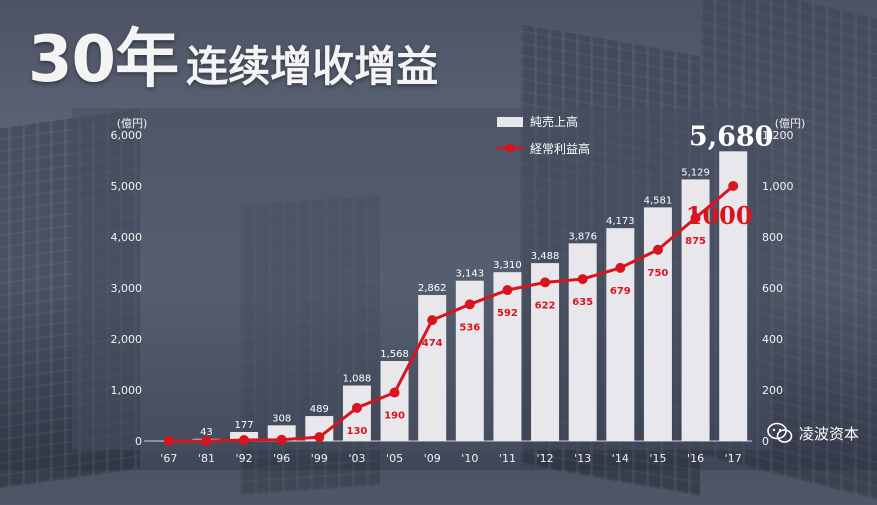 Image resolution: width=877 pixels, height=505 pixels. I want to click on left-axis-tick: 4,000, so click(127, 237).